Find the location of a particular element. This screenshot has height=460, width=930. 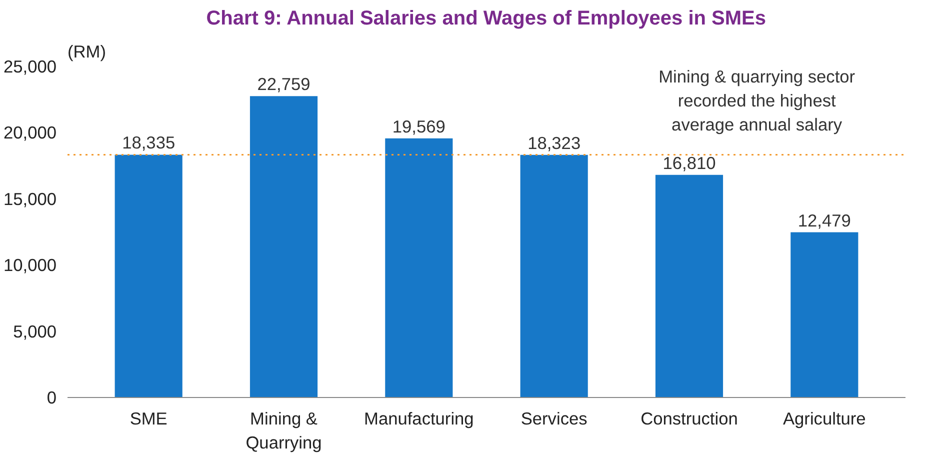

annotation: Mining & quarrying sector recorded the highest average annual salary is located at coordinates (757, 100).